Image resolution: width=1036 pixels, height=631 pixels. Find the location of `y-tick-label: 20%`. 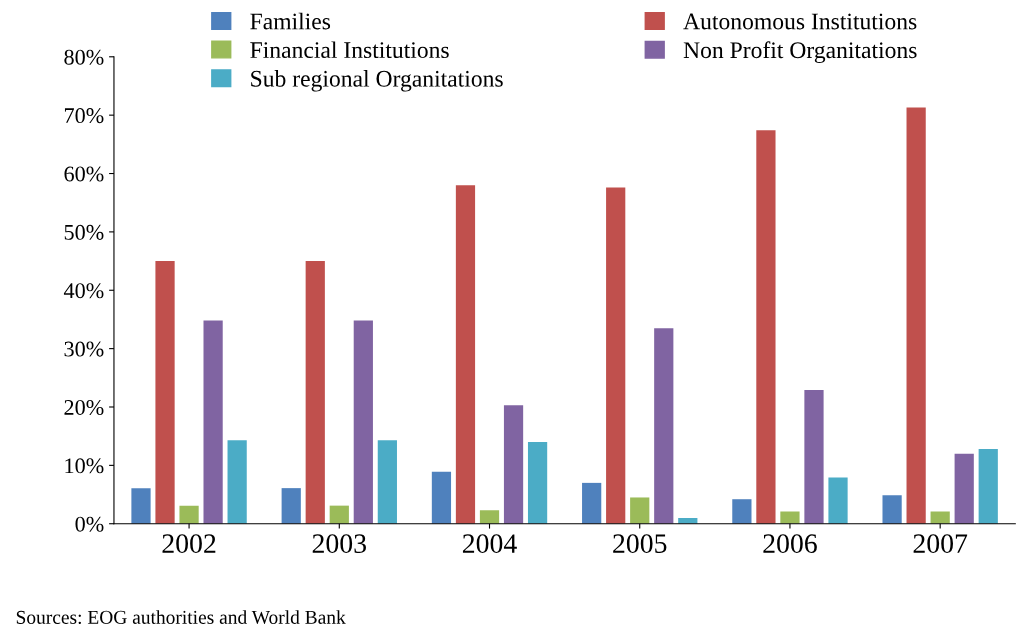

y-tick-label: 20% is located at coordinates (84, 407).